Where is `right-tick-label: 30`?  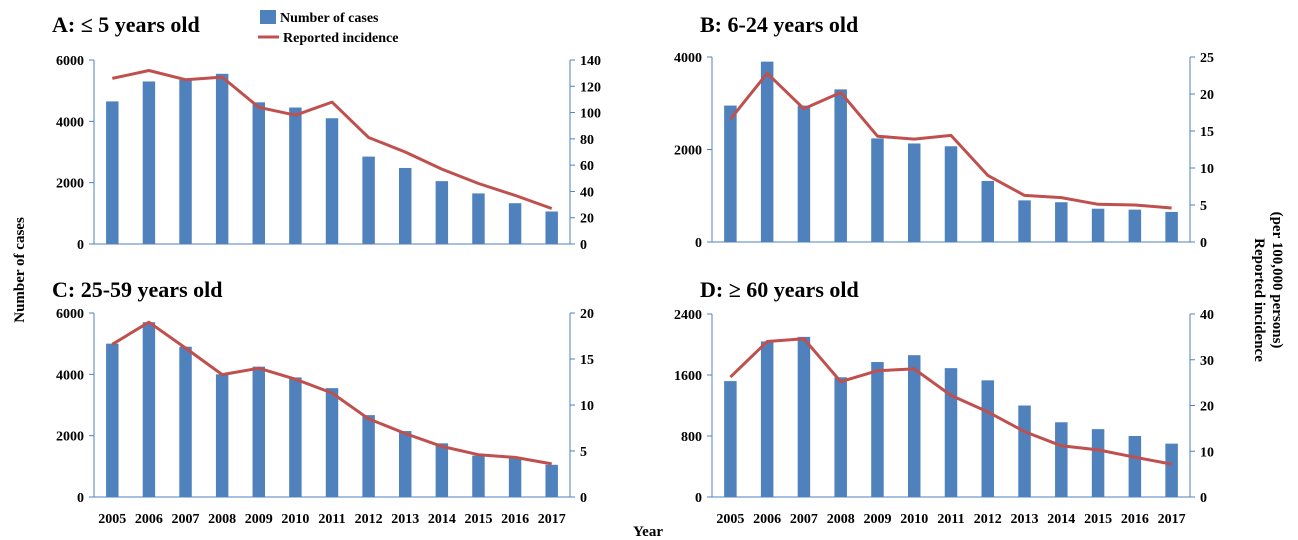 right-tick-label: 30 is located at coordinates (1207, 361).